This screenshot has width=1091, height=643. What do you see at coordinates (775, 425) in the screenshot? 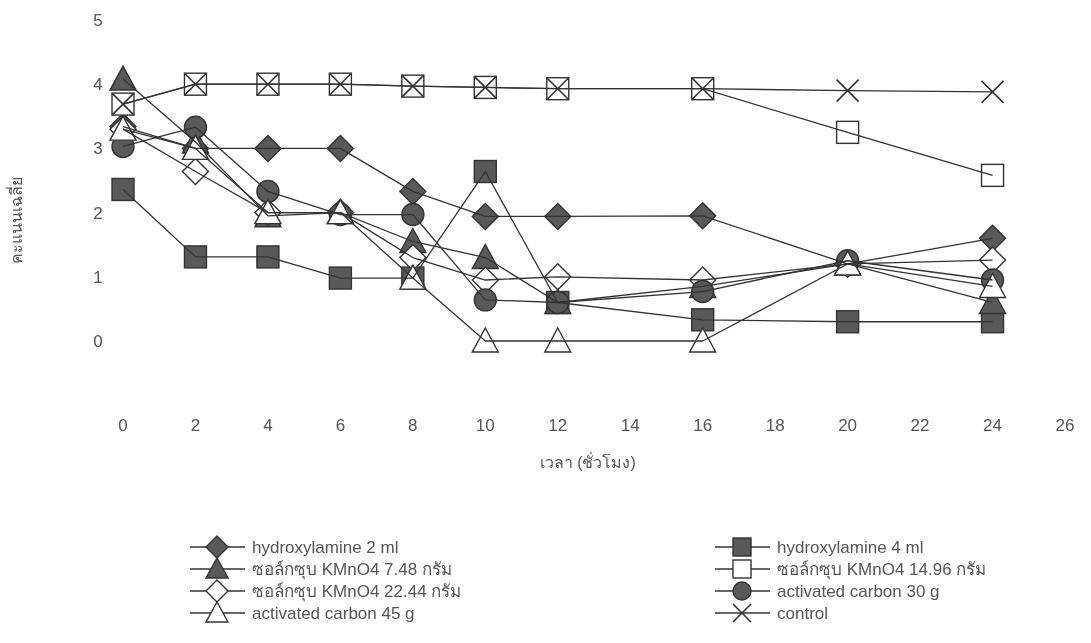
I see `x-tick-label: 18` at bounding box center [775, 425].